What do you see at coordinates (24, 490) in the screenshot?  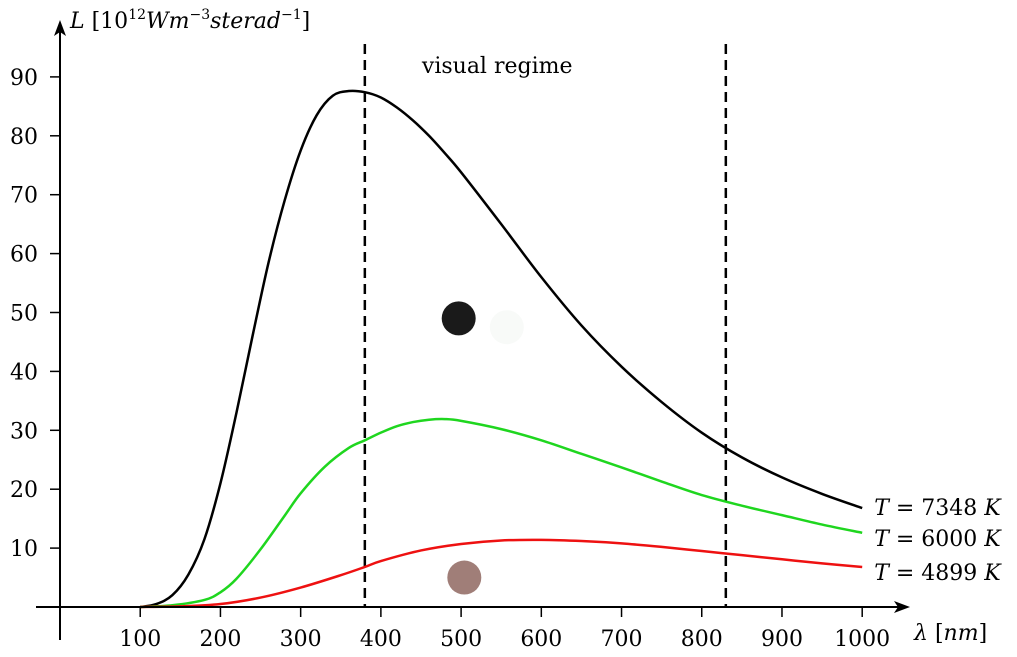 I see `y-tick-label: 20` at bounding box center [24, 490].